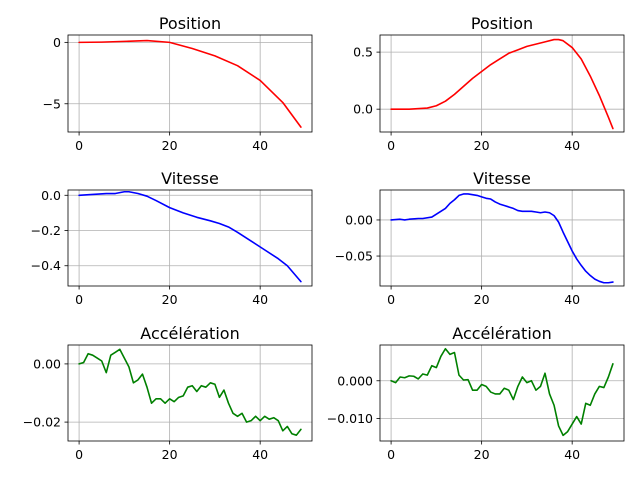 This screenshot has height=480, width=640. I want to click on y-tick-label: 0.5, so click(363, 52).